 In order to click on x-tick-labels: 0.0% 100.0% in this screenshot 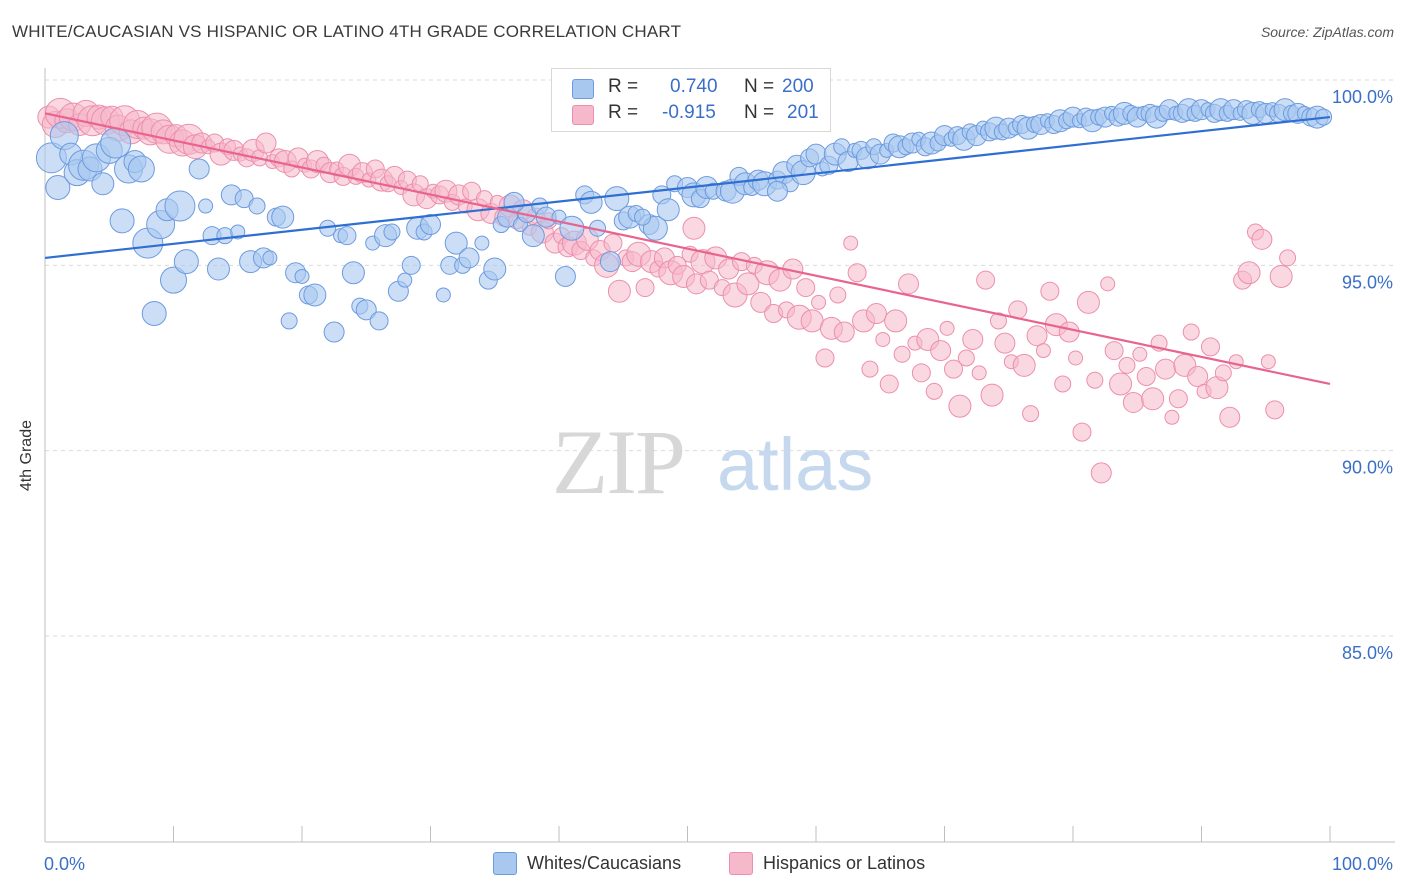, I will do `click(718, 864)`.